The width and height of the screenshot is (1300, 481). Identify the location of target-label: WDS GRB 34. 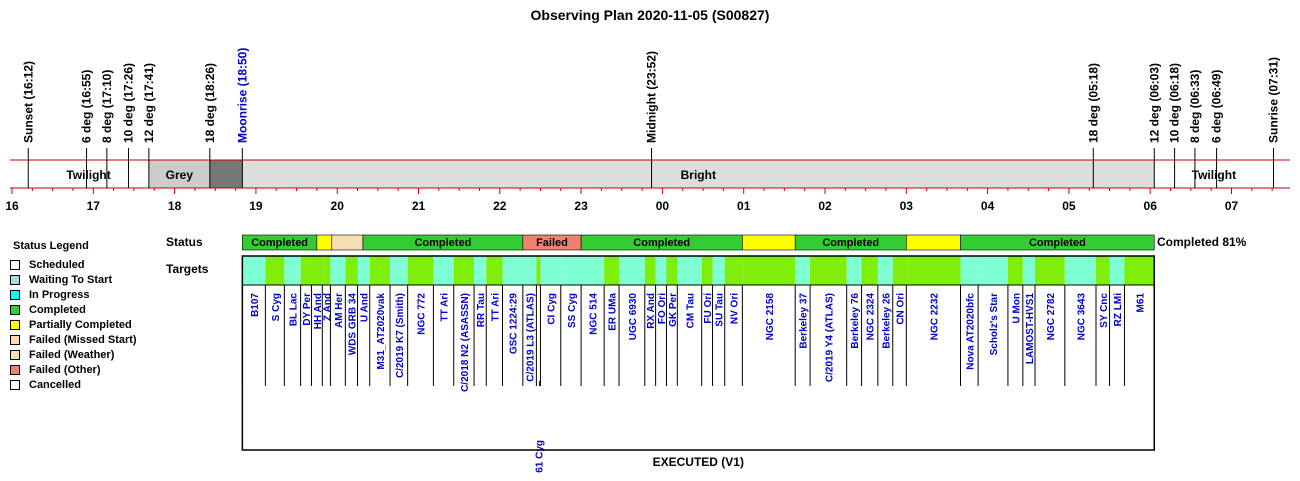
(352, 324).